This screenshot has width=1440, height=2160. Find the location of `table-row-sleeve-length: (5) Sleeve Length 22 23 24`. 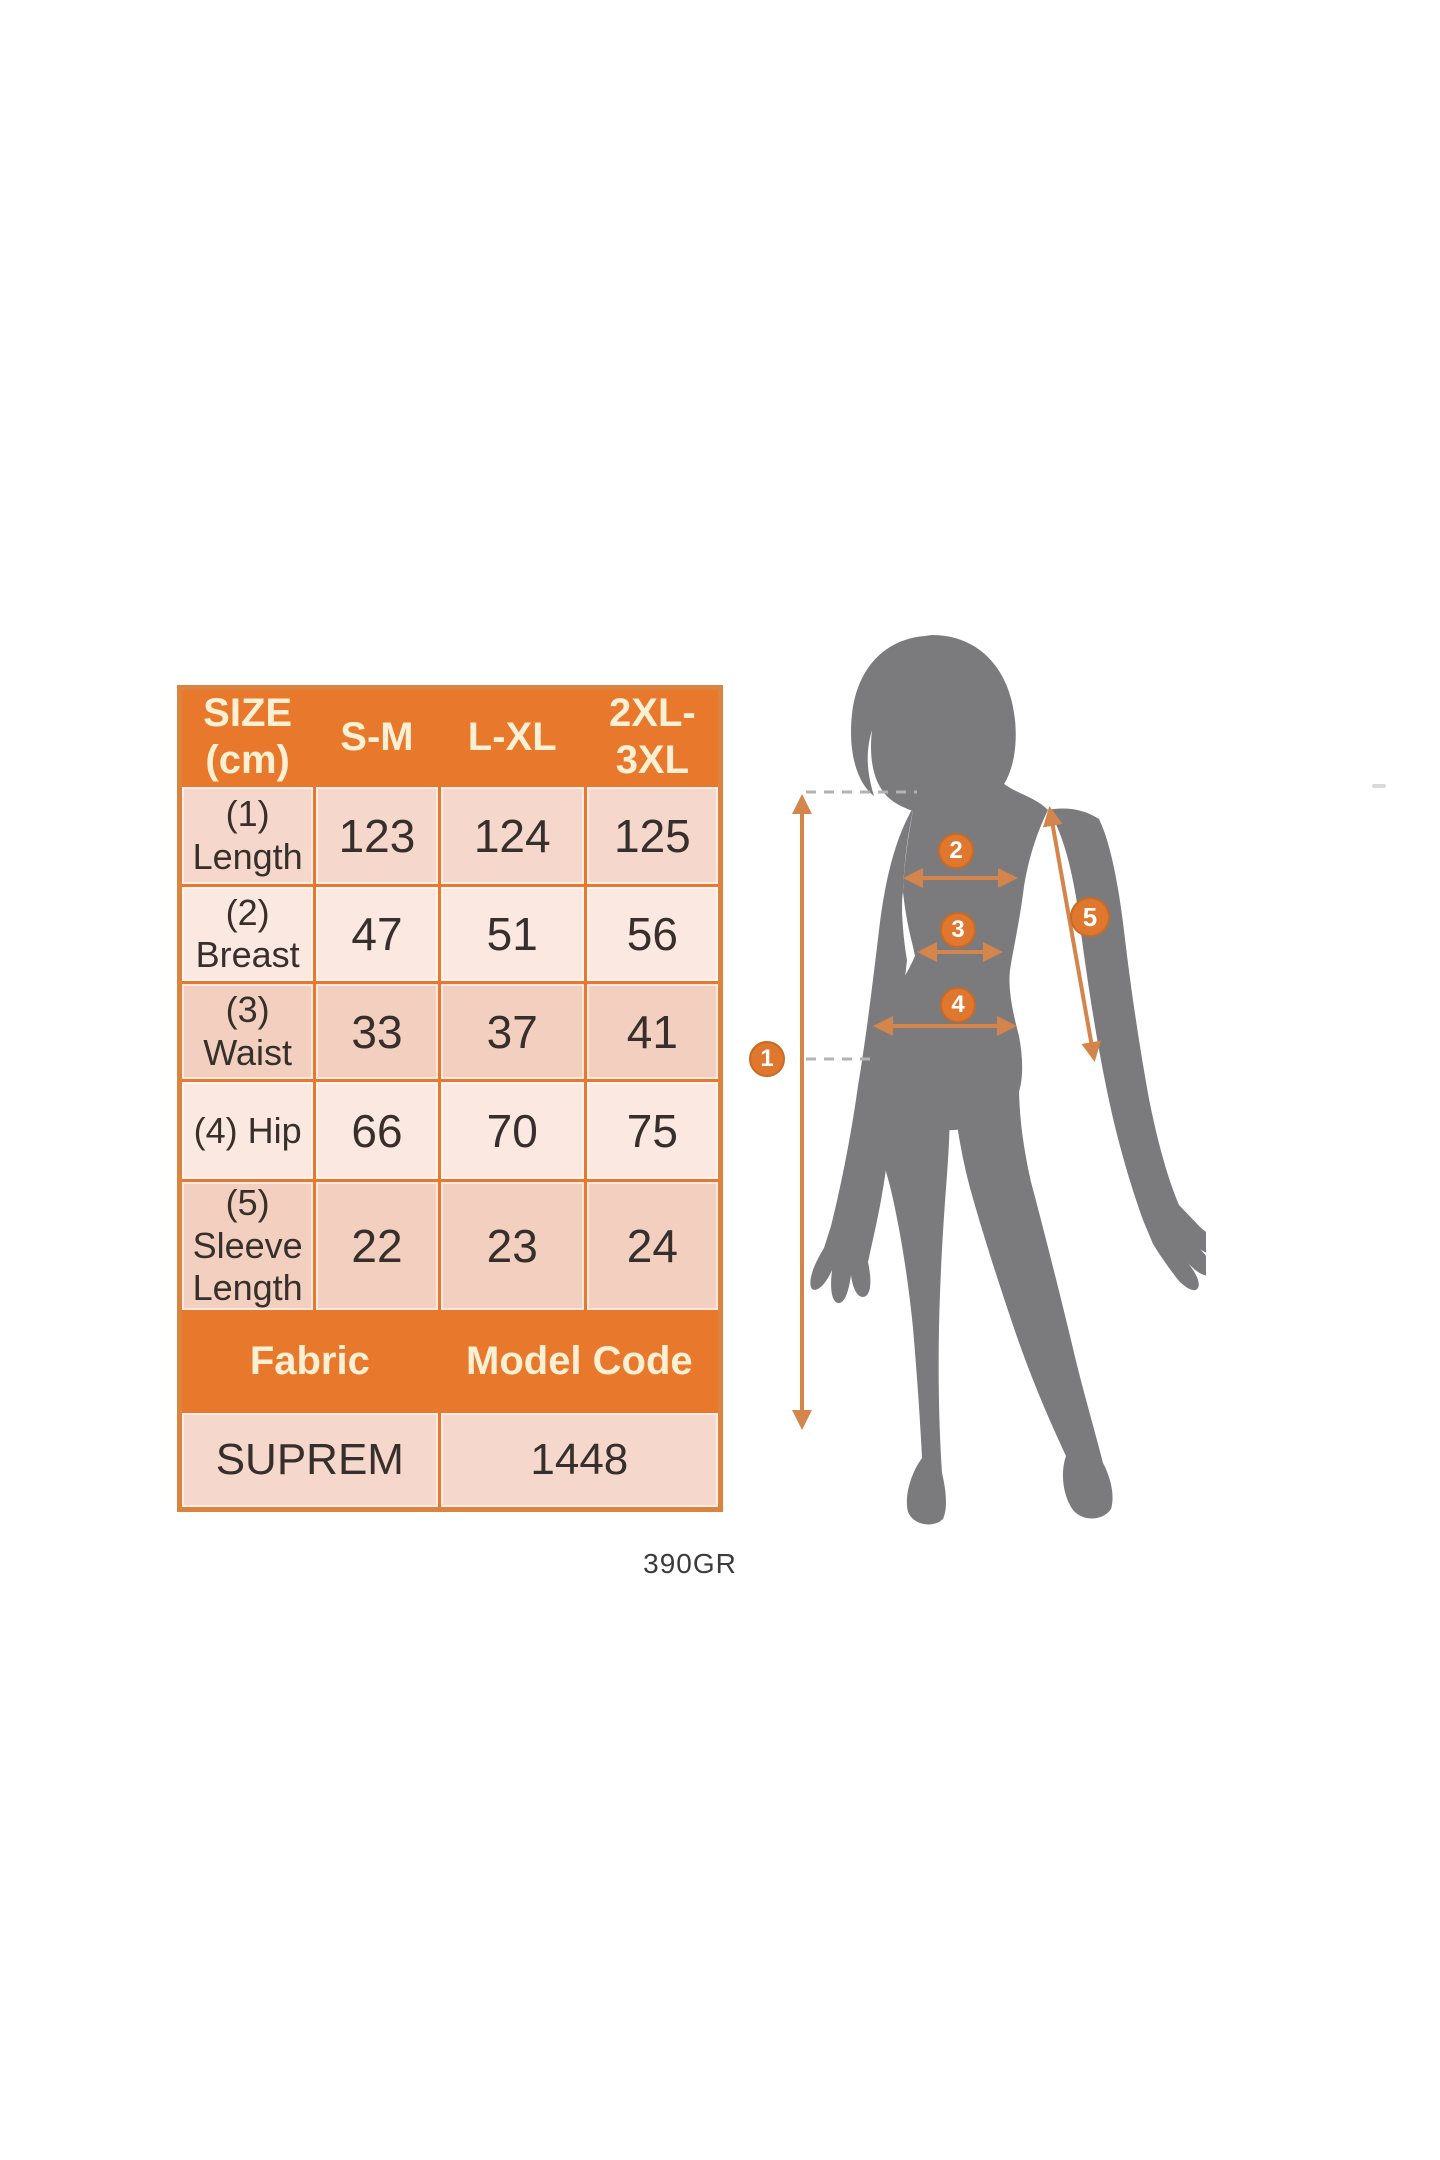

table-row-sleeve-length: (5) Sleeve Length 22 23 24 is located at coordinates (450, 1246).